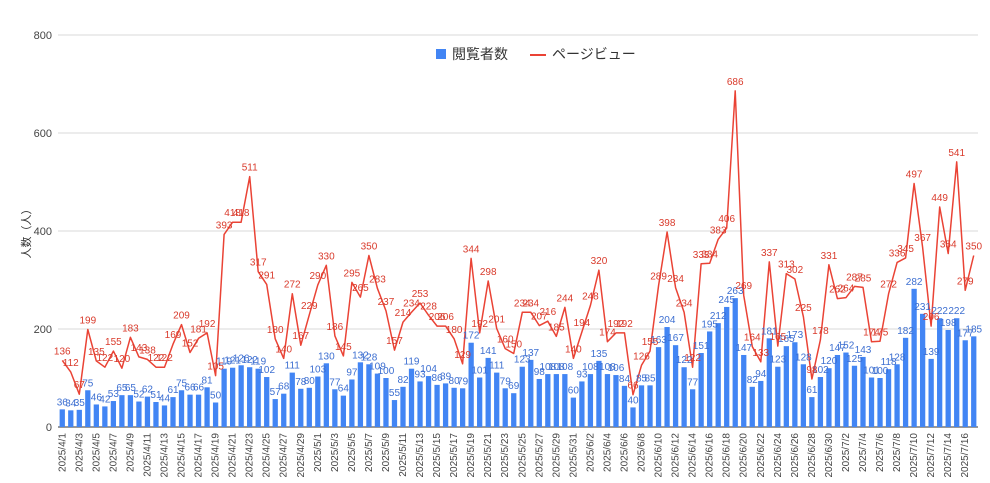 Image resolution: width=990 pixels, height=483 pixels. Describe the element at coordinates (522, 455) in the screenshot. I see `x-tick-label: 2025/5/25` at that location.